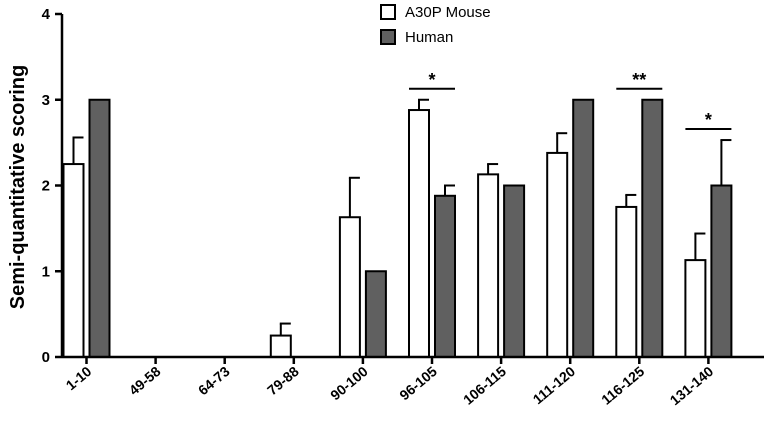 Image resolution: width=774 pixels, height=425 pixels. Describe the element at coordinates (46, 357) in the screenshot. I see `y-tick-label: 0` at that location.